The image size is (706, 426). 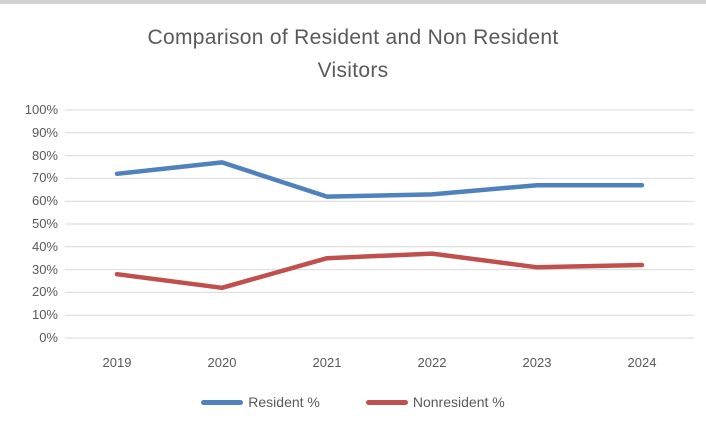 I want to click on legend-item-nonresident: Nonresident %, so click(x=435, y=402).